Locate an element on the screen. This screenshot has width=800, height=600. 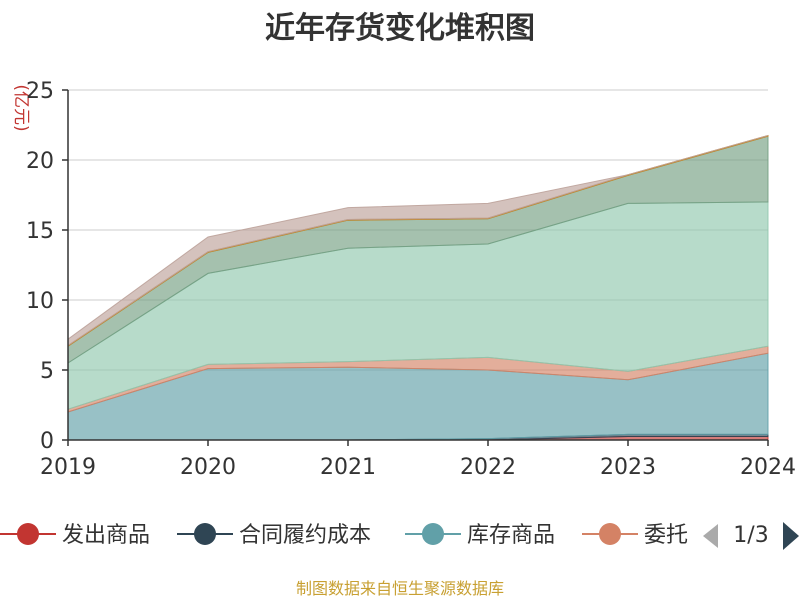
legend-item-2: 库存商品 is located at coordinates (480, 535).